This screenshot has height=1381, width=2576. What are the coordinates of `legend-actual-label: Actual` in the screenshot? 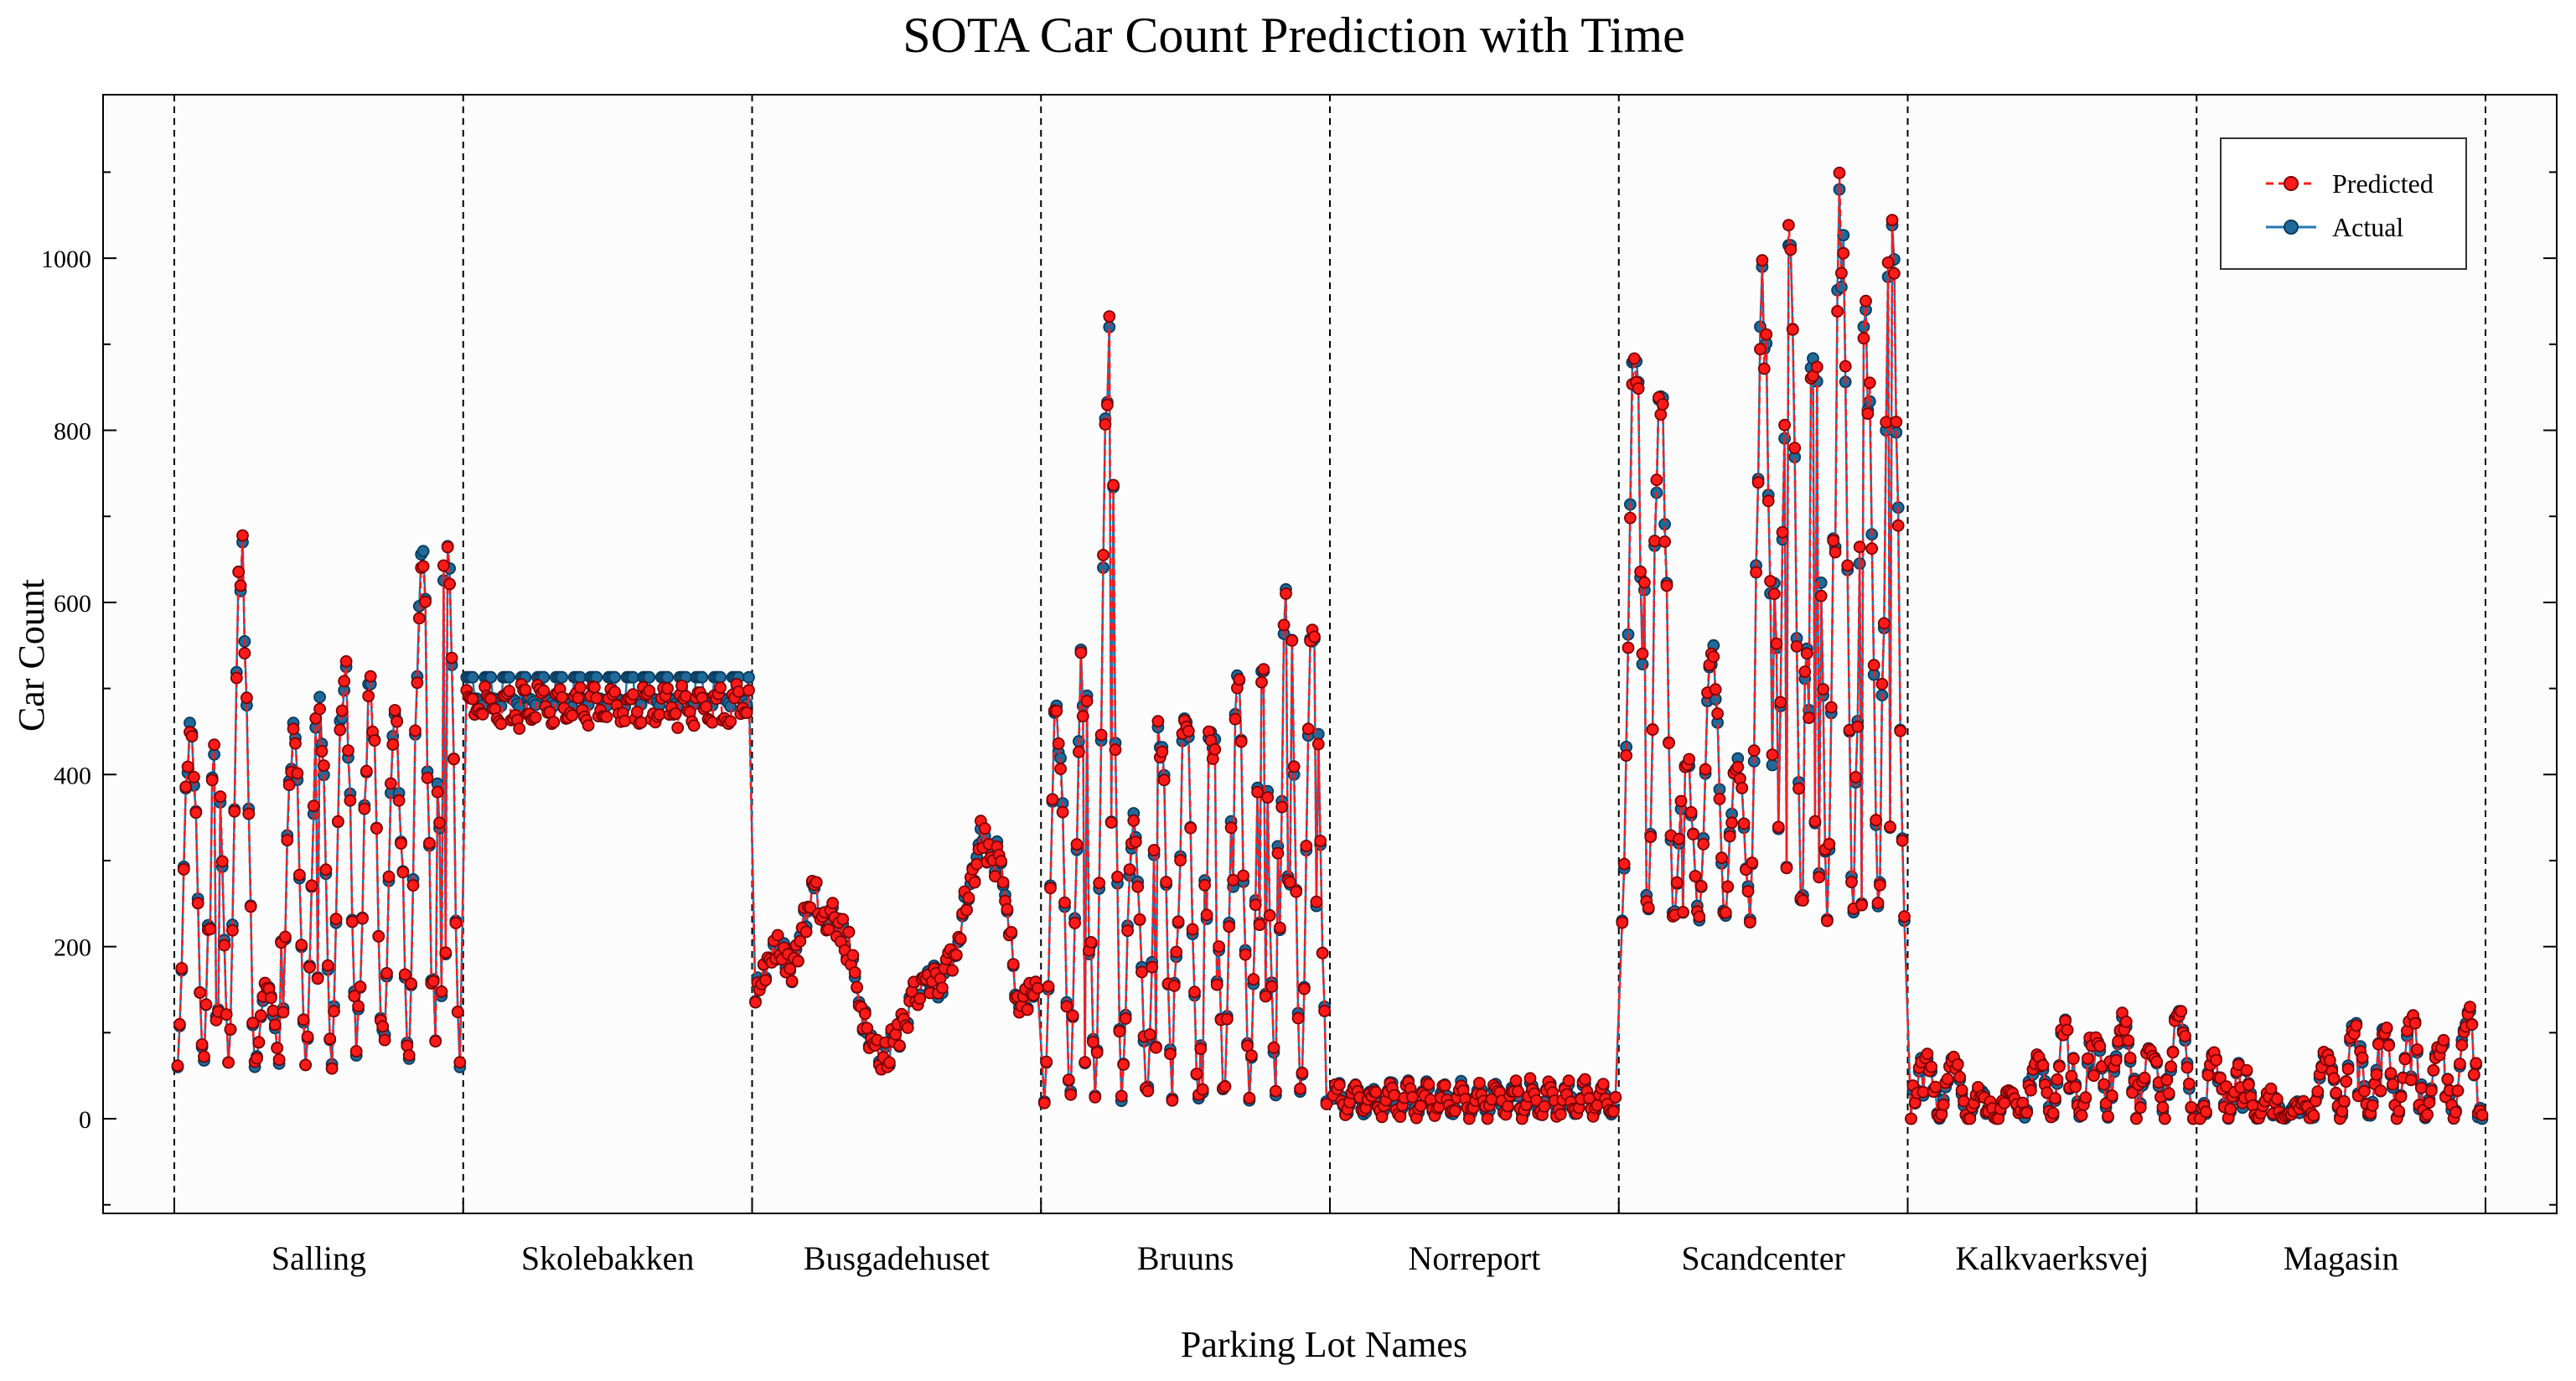 It's located at (2367, 227).